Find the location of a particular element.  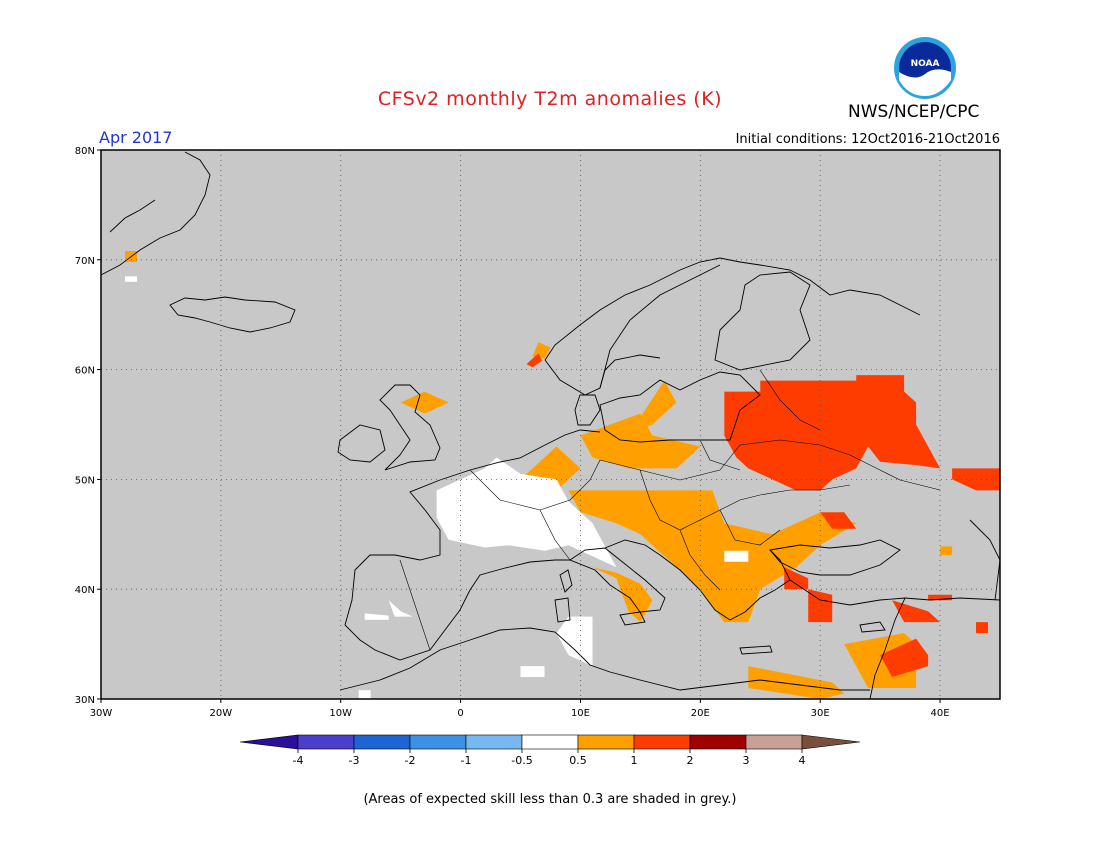

colorbar-label: -0.5 is located at coordinates (521, 760).